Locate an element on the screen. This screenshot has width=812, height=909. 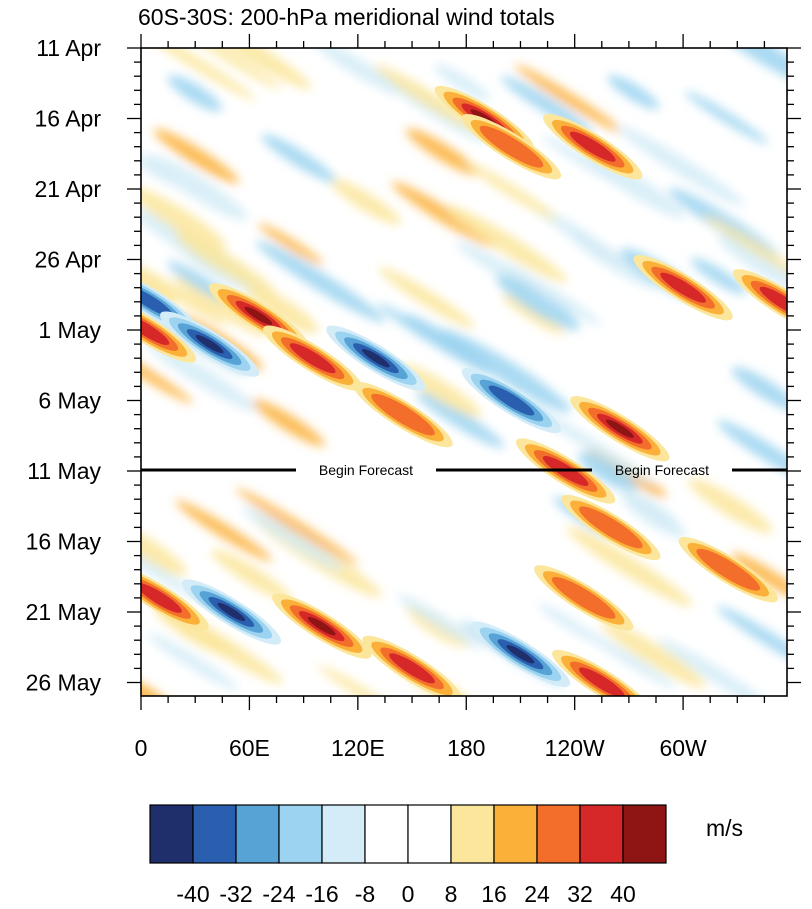
forecast-label-1: Begin Forecast is located at coordinates (366, 470).